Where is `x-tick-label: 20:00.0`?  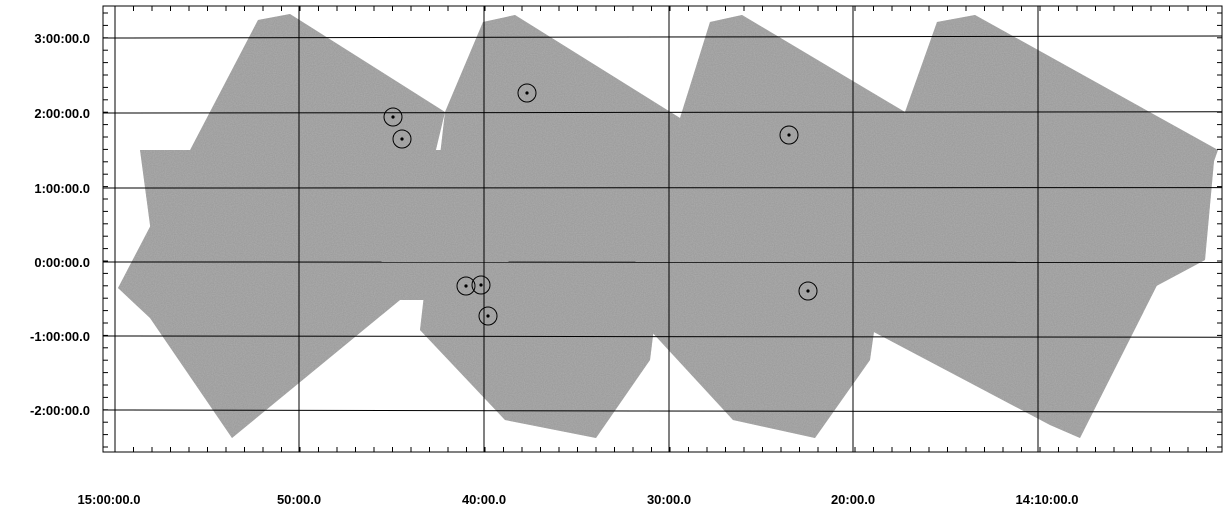
x-tick-label: 20:00.0 is located at coordinates (853, 499).